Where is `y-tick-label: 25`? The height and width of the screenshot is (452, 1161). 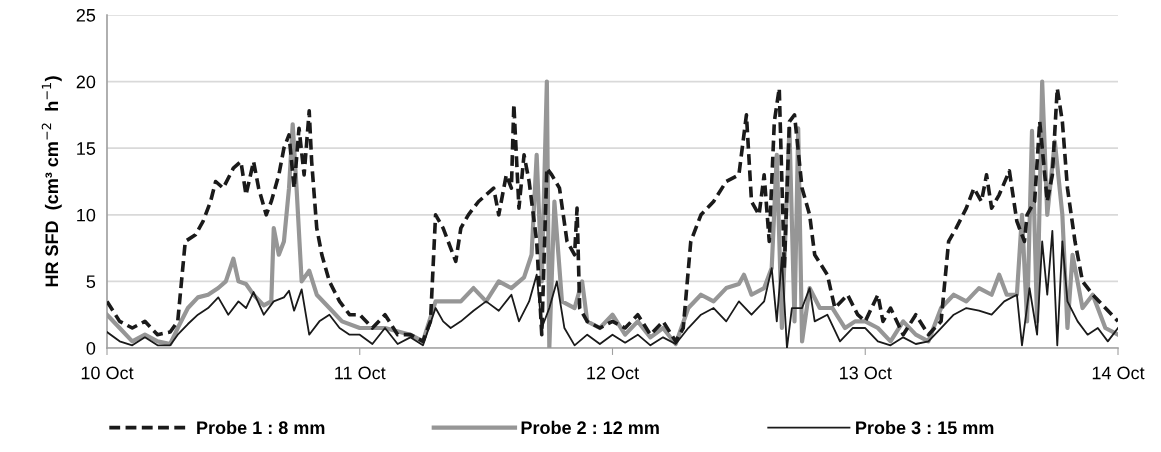 y-tick-label: 25 is located at coordinates (86, 15).